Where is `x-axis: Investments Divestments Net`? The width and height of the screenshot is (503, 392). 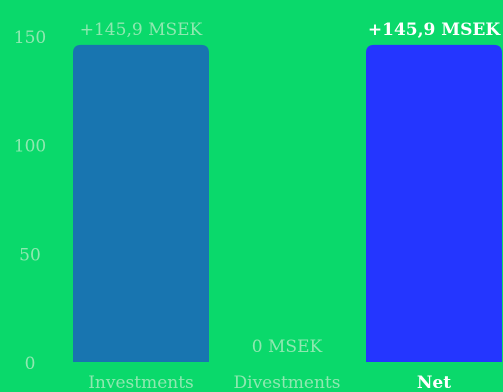
x-axis: Investments Divestments Net is located at coordinates (269, 382).